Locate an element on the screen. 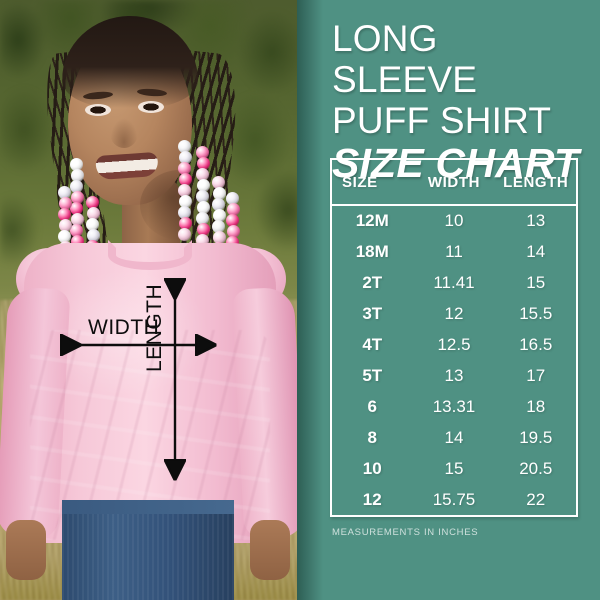  column-header-length: LENGTH is located at coordinates (535, 183).